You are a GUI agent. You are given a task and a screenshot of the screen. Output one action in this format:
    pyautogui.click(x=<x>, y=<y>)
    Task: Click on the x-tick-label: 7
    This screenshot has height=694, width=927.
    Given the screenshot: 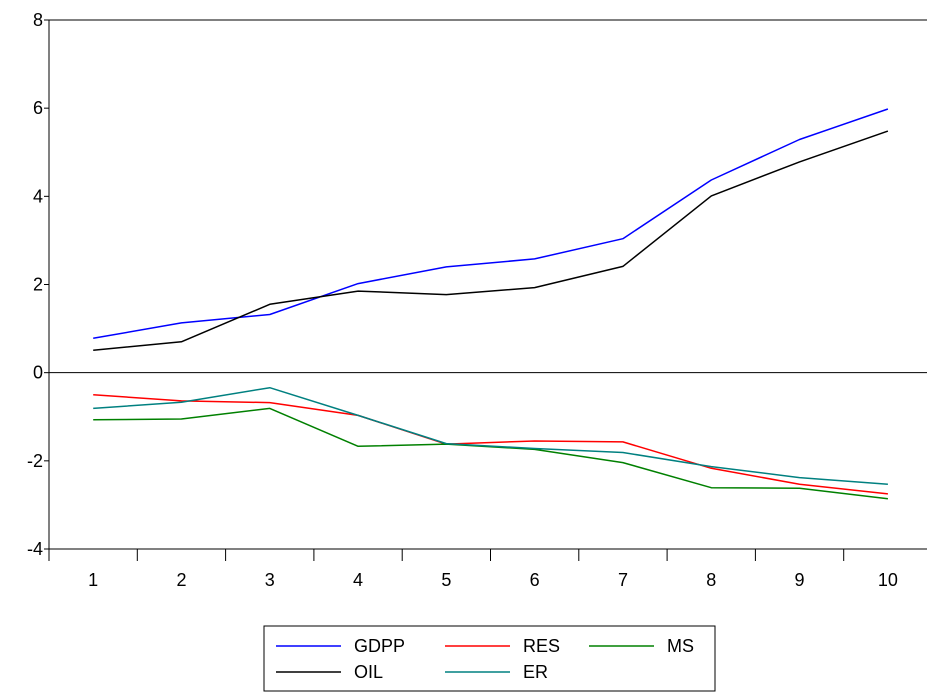 What is the action you would take?
    pyautogui.click(x=623, y=580)
    